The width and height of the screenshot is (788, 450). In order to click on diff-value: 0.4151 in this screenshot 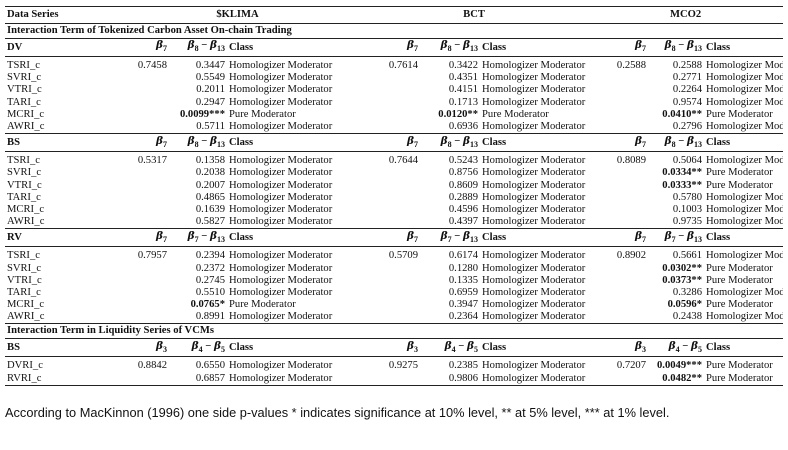, I will do `click(463, 90)`.